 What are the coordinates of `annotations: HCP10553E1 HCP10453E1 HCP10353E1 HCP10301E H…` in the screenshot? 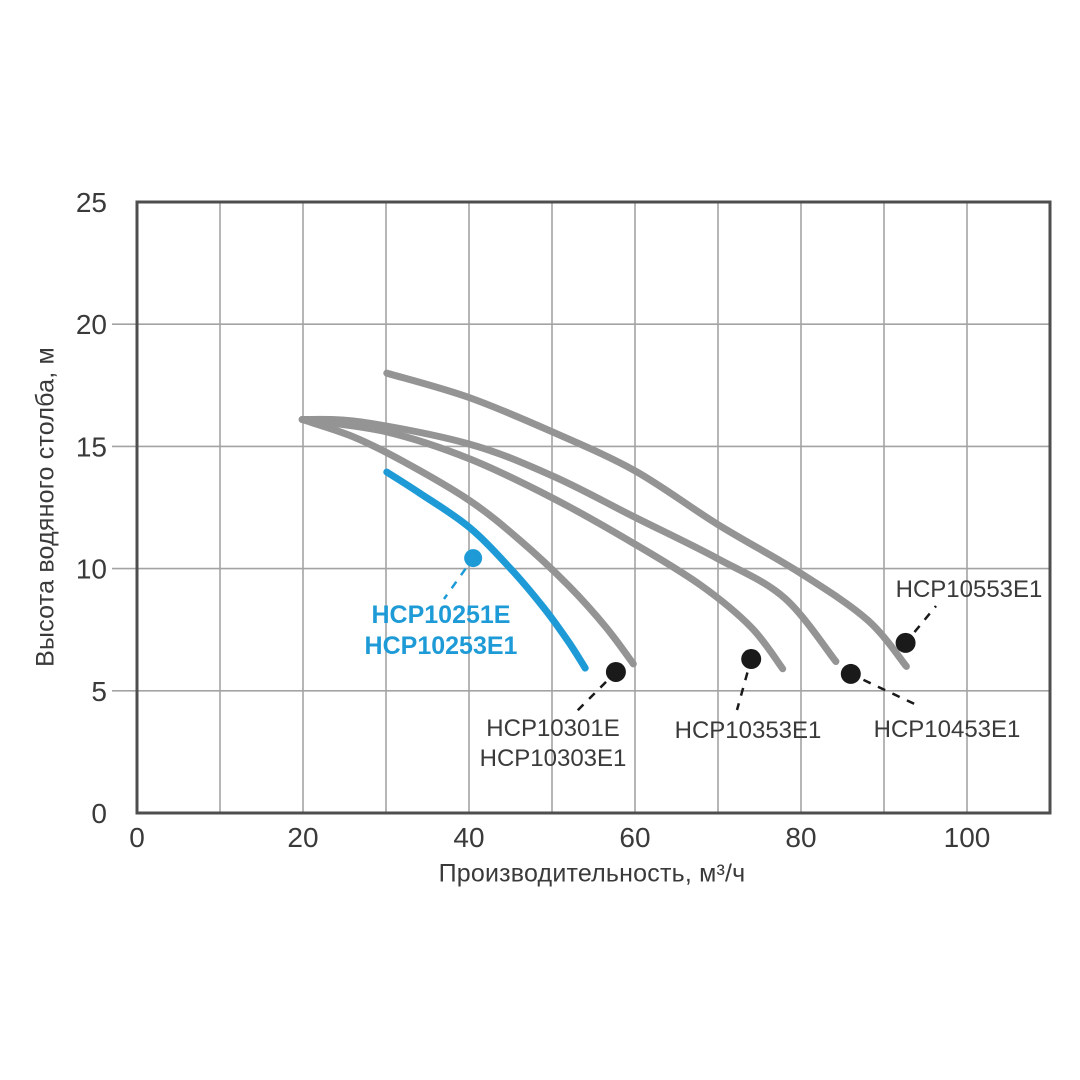 It's located at (704, 660).